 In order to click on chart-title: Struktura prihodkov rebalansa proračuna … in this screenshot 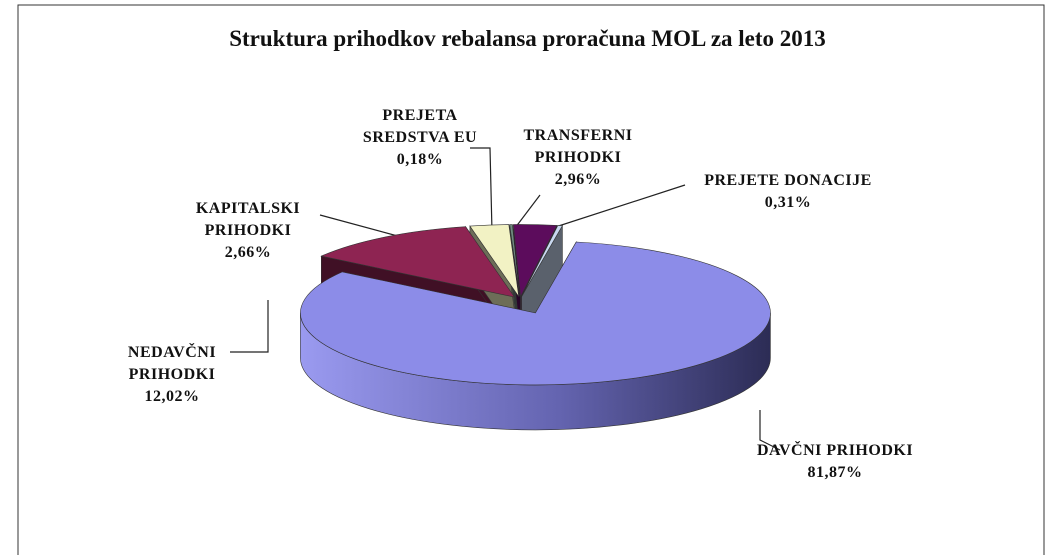, I will do `click(527, 38)`.